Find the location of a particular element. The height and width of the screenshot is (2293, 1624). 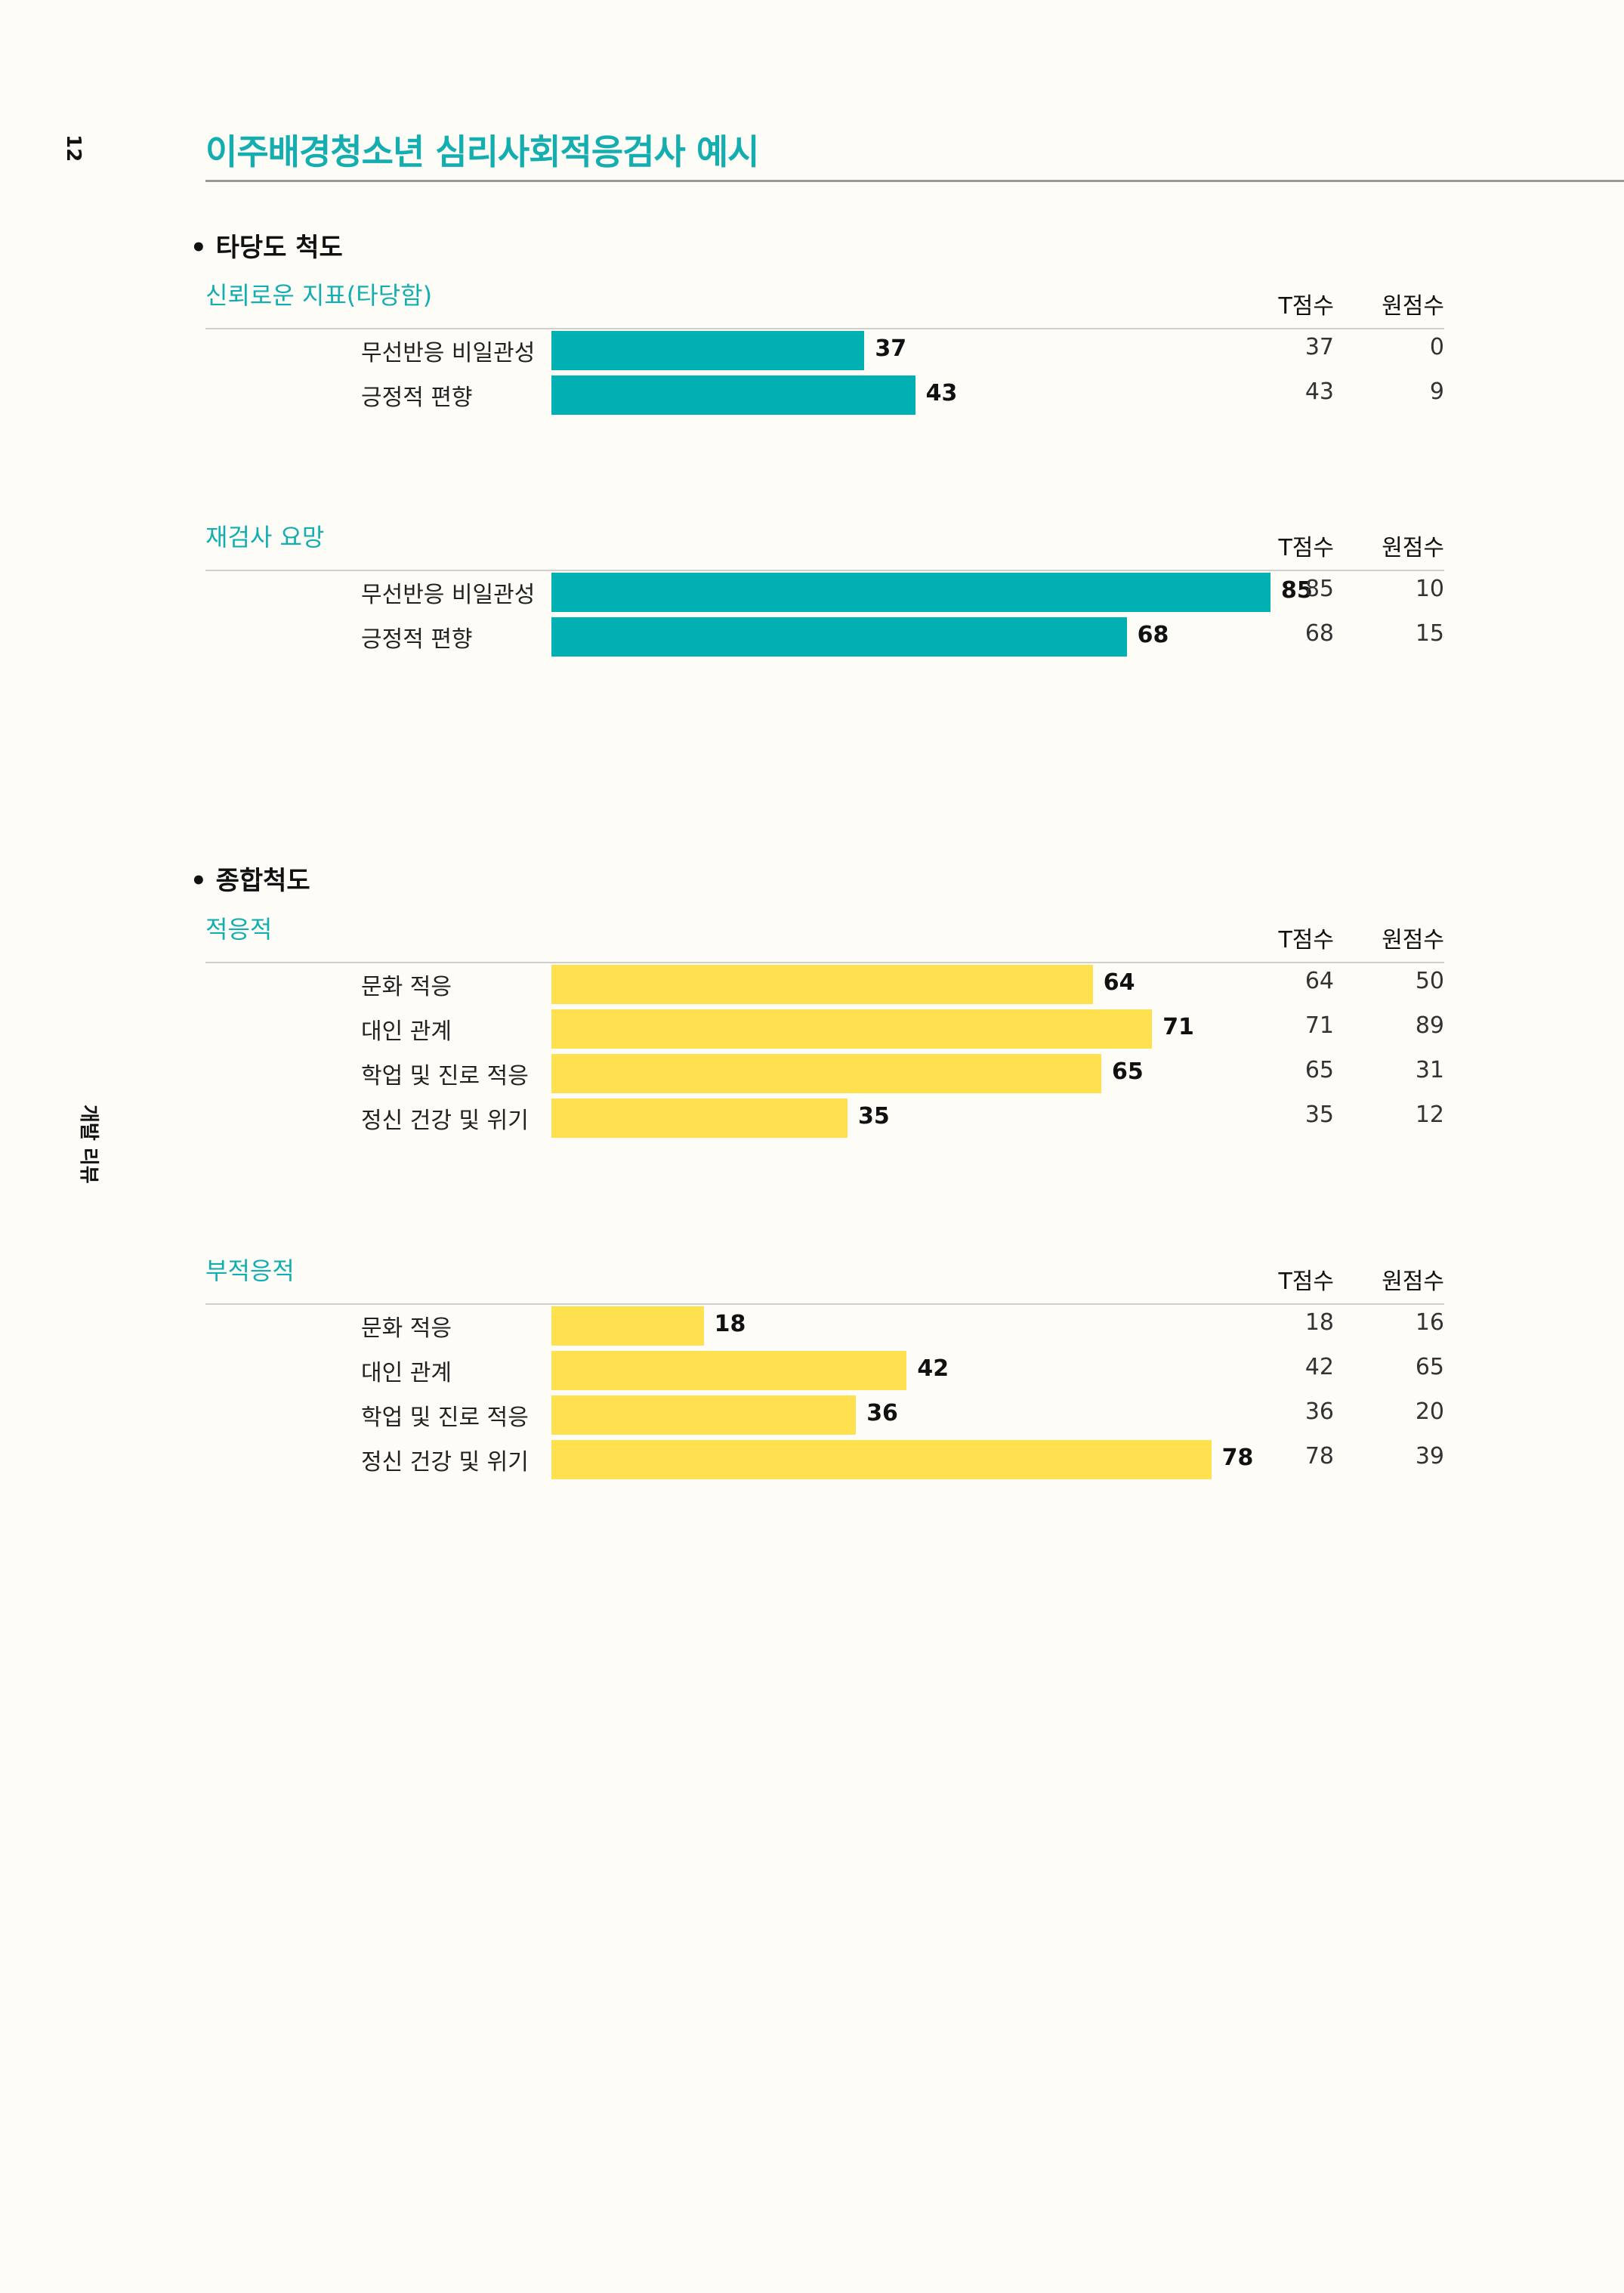

chart-row: 무선반응 비일관성 85 85 10 is located at coordinates (824, 593).